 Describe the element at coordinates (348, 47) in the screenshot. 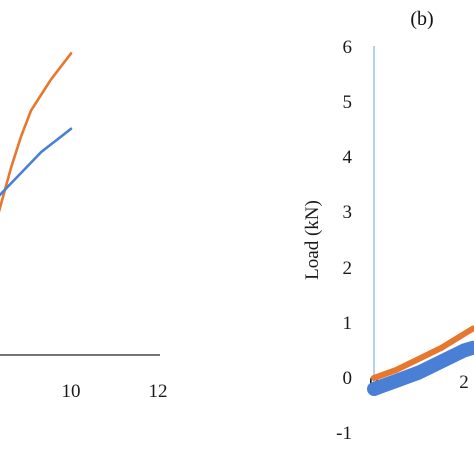

I see `panel-b-y-tick-6: 6` at that location.